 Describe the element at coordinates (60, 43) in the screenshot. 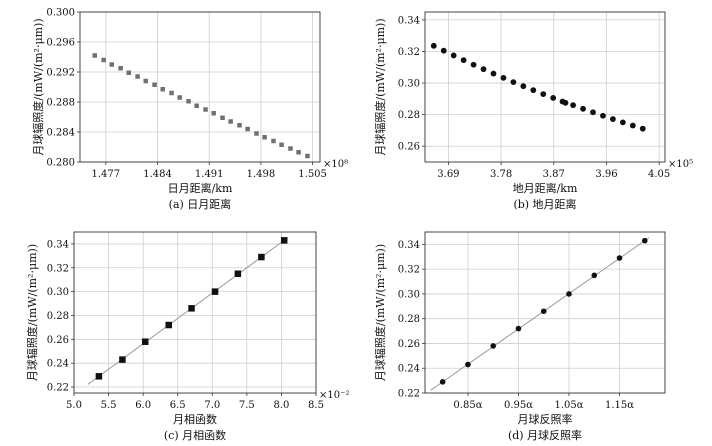

I see `y-tick-label: 0.296` at that location.